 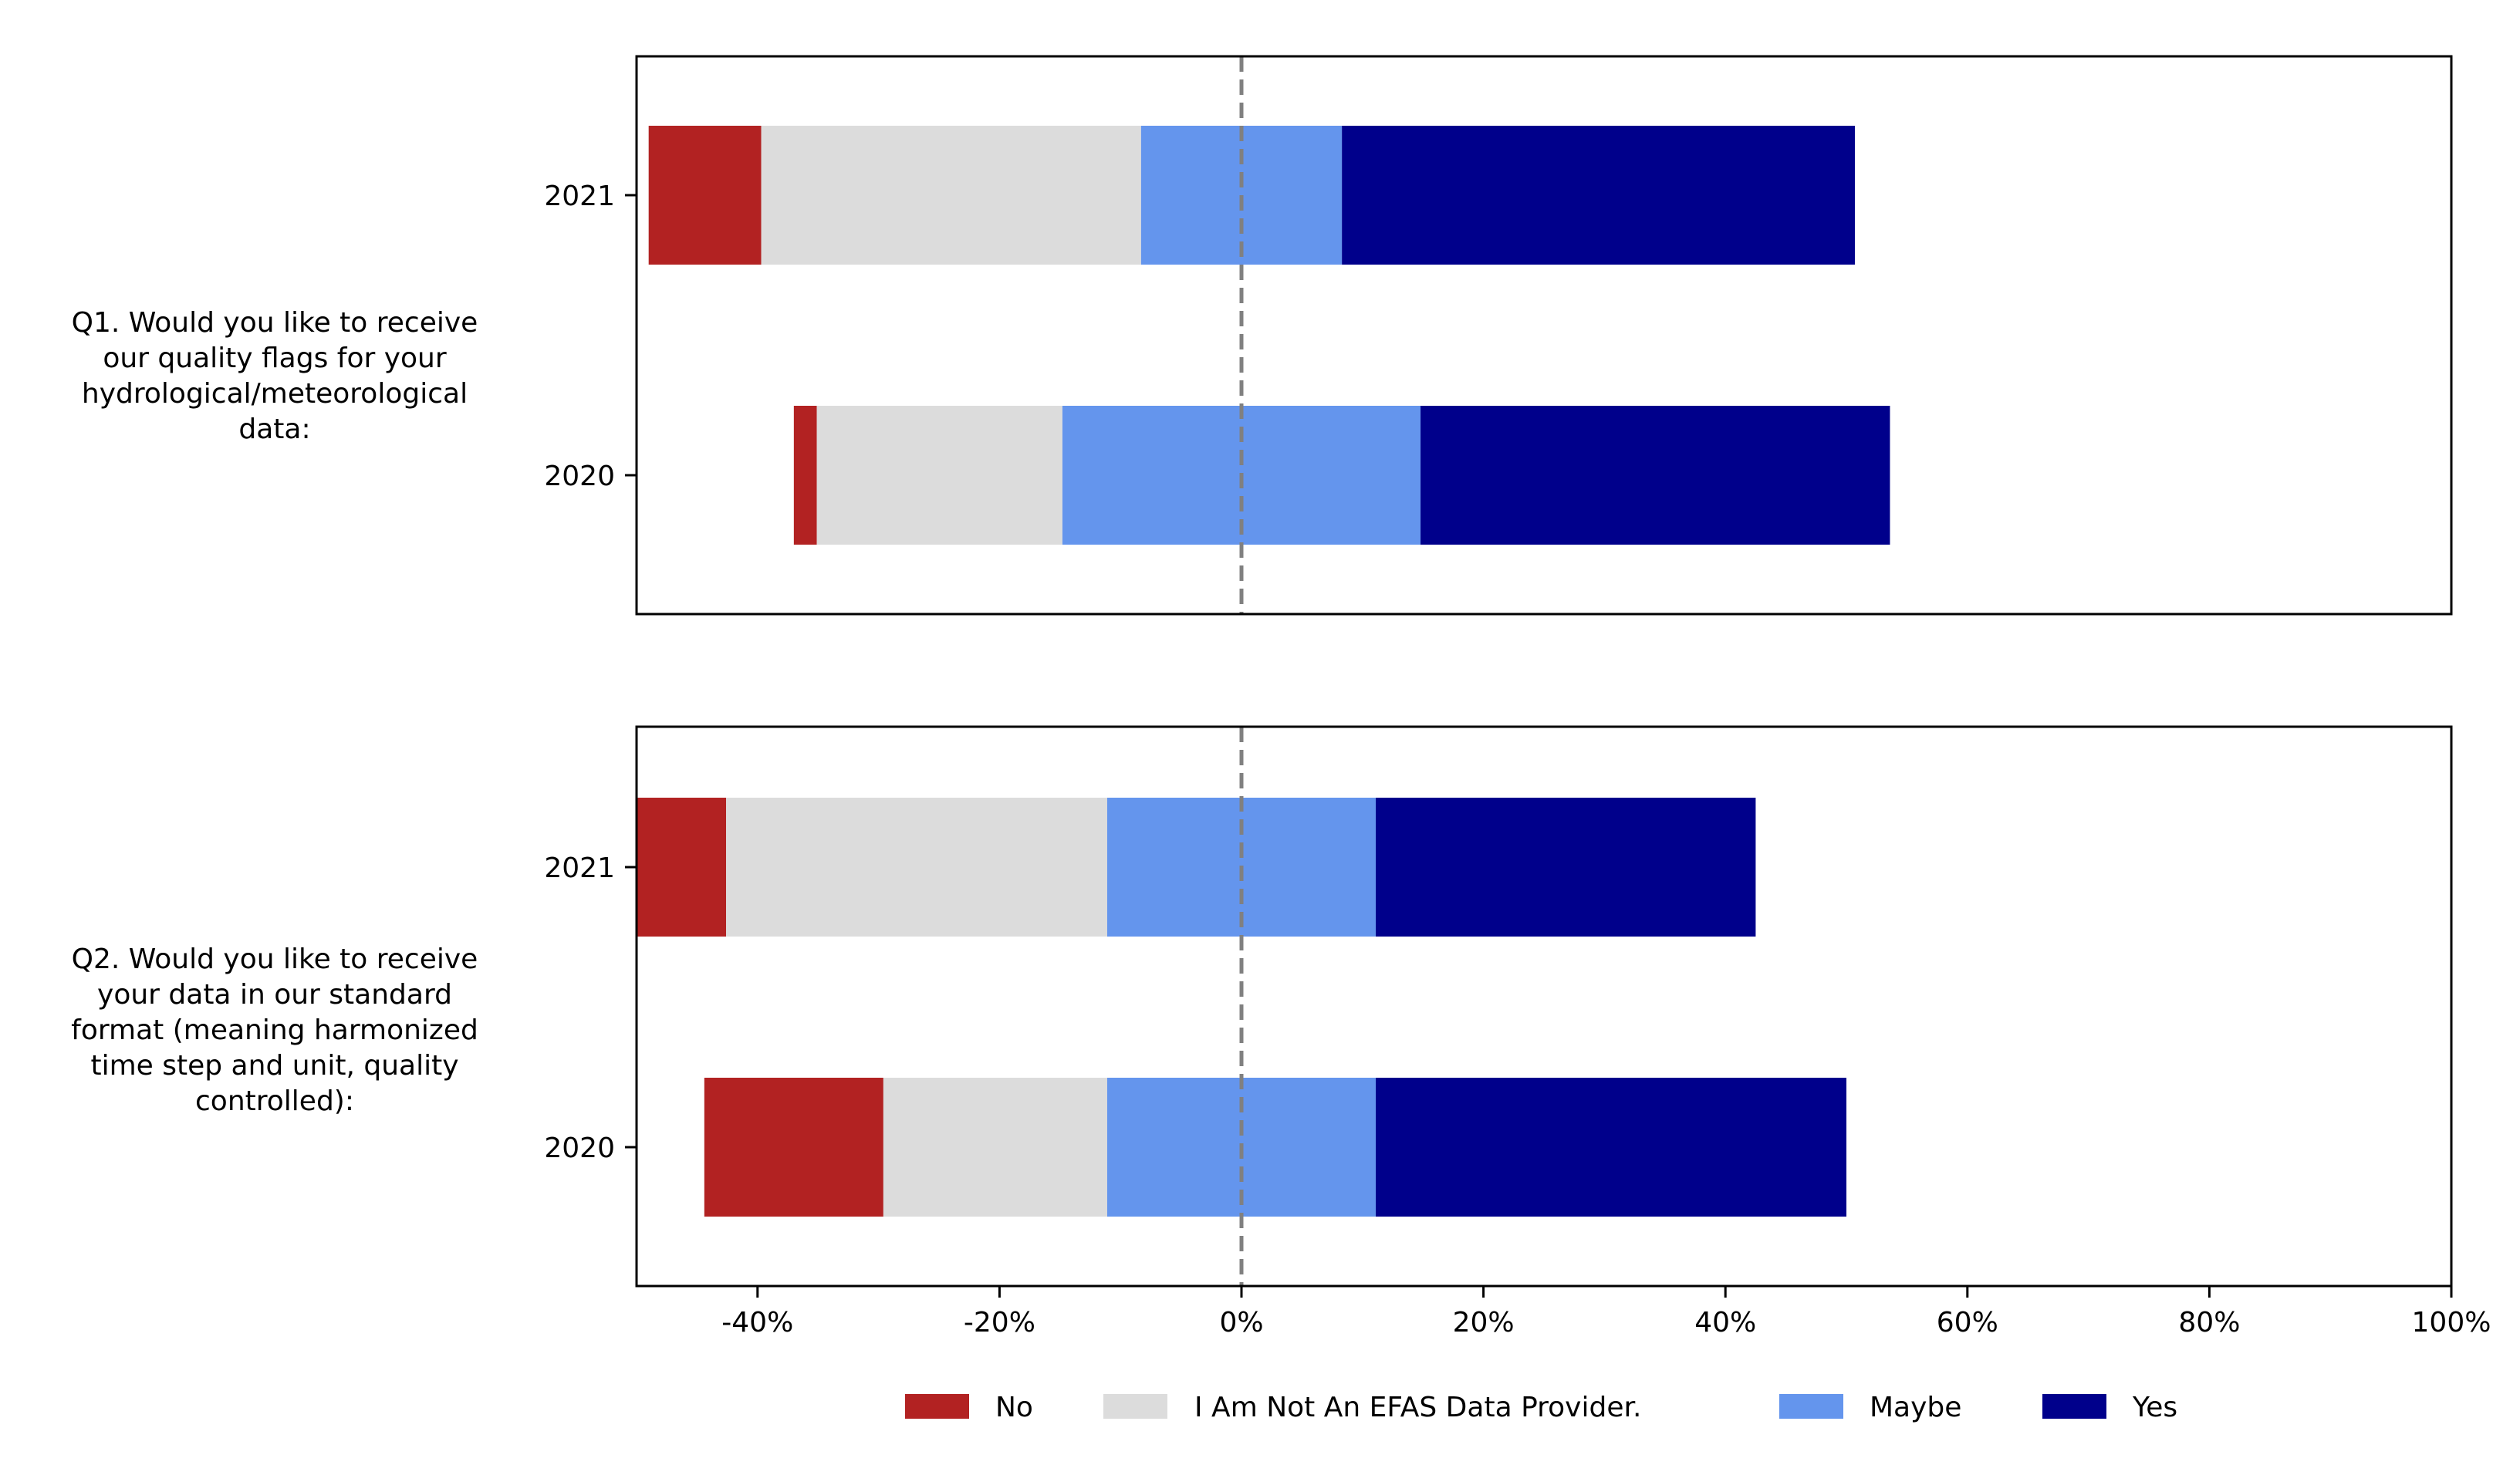 What do you see at coordinates (1484, 1322) in the screenshot?
I see `x-tick-label: 20%` at bounding box center [1484, 1322].